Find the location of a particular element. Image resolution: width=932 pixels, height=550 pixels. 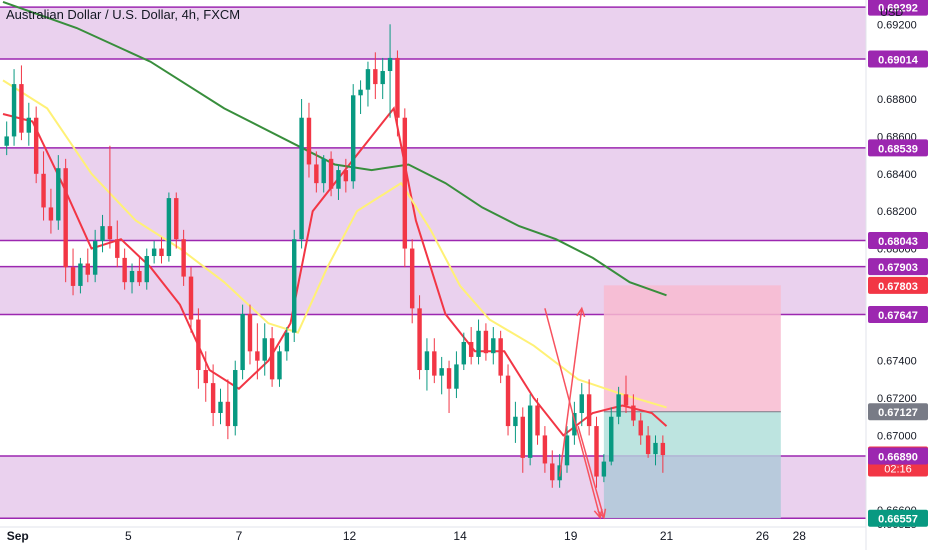

price-tag-label: 0.67127 is located at coordinates (898, 413).